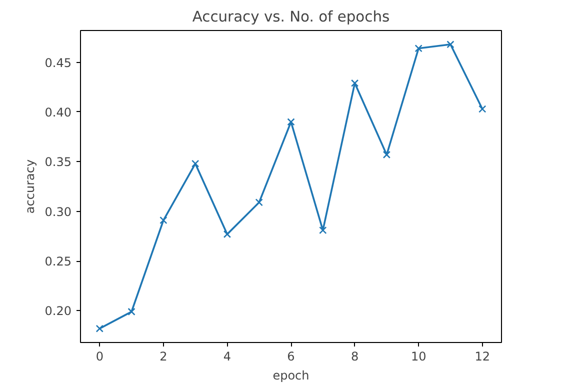  I want to click on chart-title: Accuracy vs. No. of epochs, so click(291, 17).